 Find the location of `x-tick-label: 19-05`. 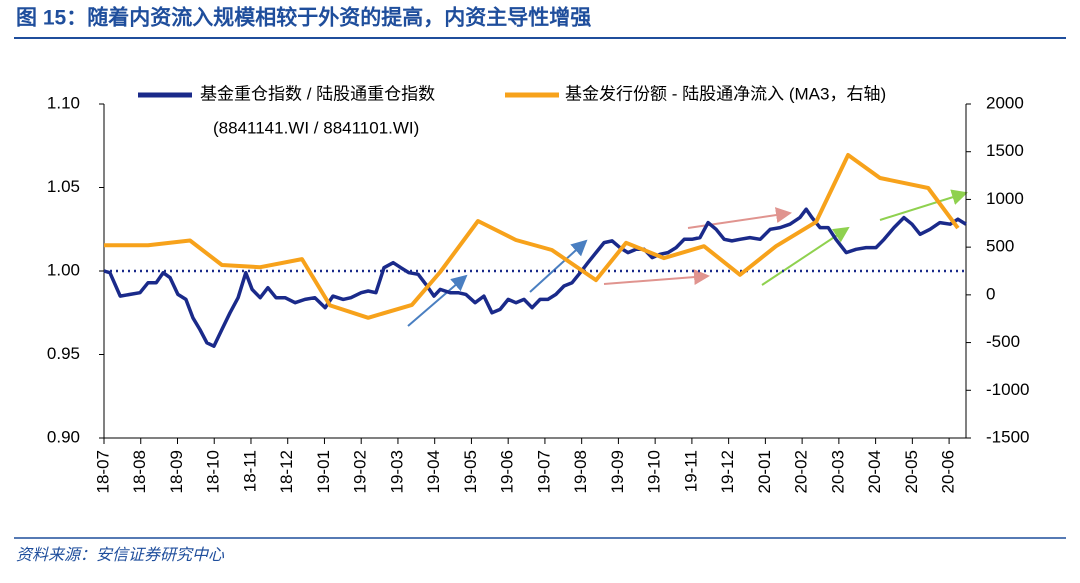

x-tick-label: 19-05 is located at coordinates (470, 471).